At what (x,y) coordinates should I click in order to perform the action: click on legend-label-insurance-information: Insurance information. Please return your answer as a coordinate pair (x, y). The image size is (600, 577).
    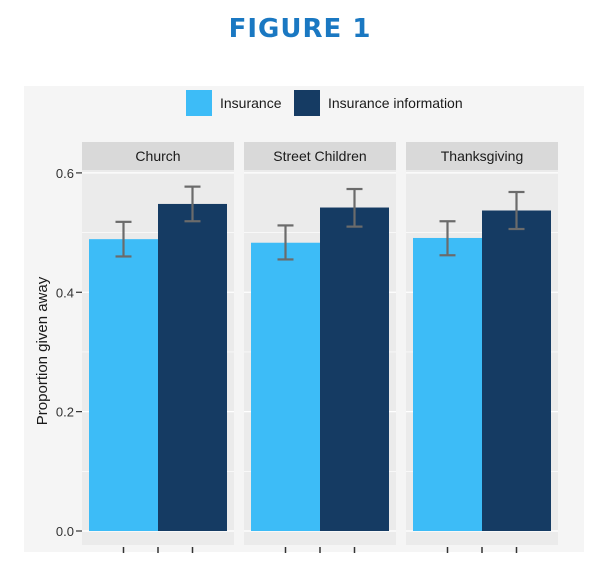
    Looking at the image, I should click on (395, 103).